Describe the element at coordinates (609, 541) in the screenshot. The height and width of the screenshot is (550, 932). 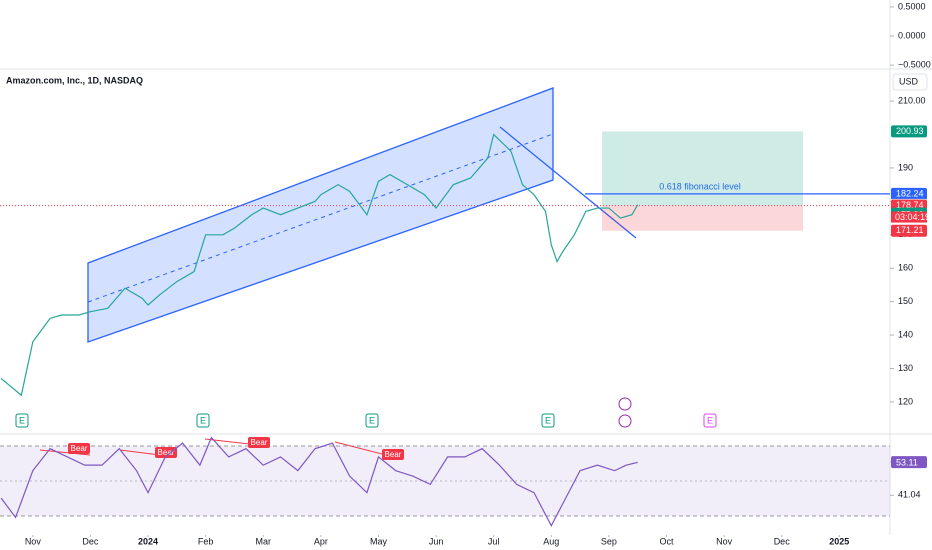
I see `x-tick-label: Sep` at that location.